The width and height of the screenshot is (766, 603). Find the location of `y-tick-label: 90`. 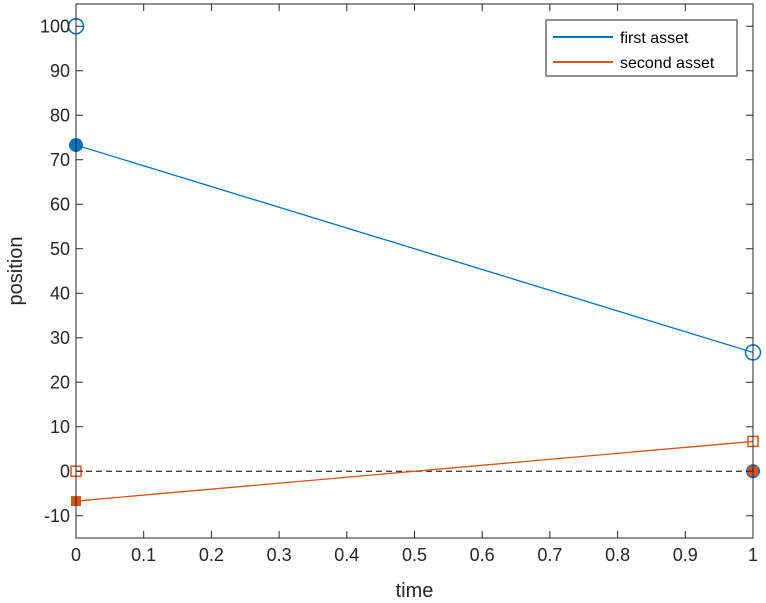

y-tick-label: 90 is located at coordinates (60, 71).